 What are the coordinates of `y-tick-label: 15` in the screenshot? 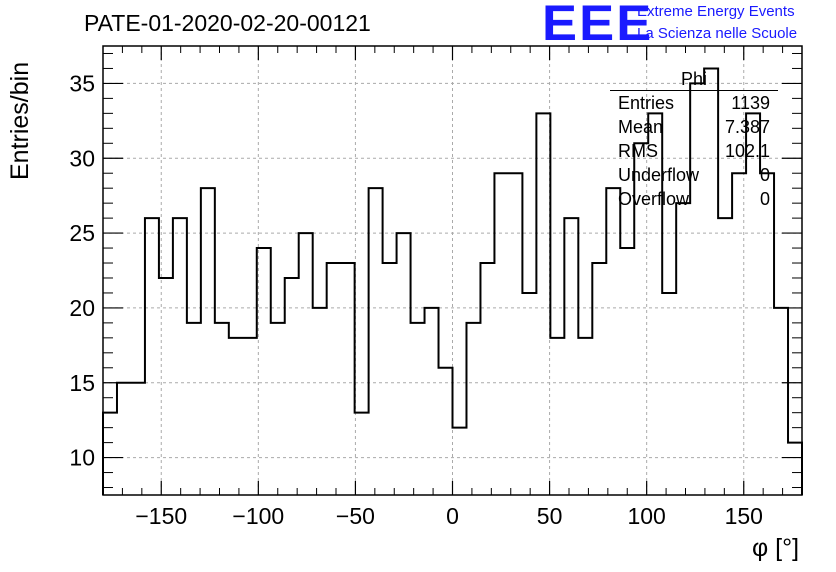 It's located at (82, 383).